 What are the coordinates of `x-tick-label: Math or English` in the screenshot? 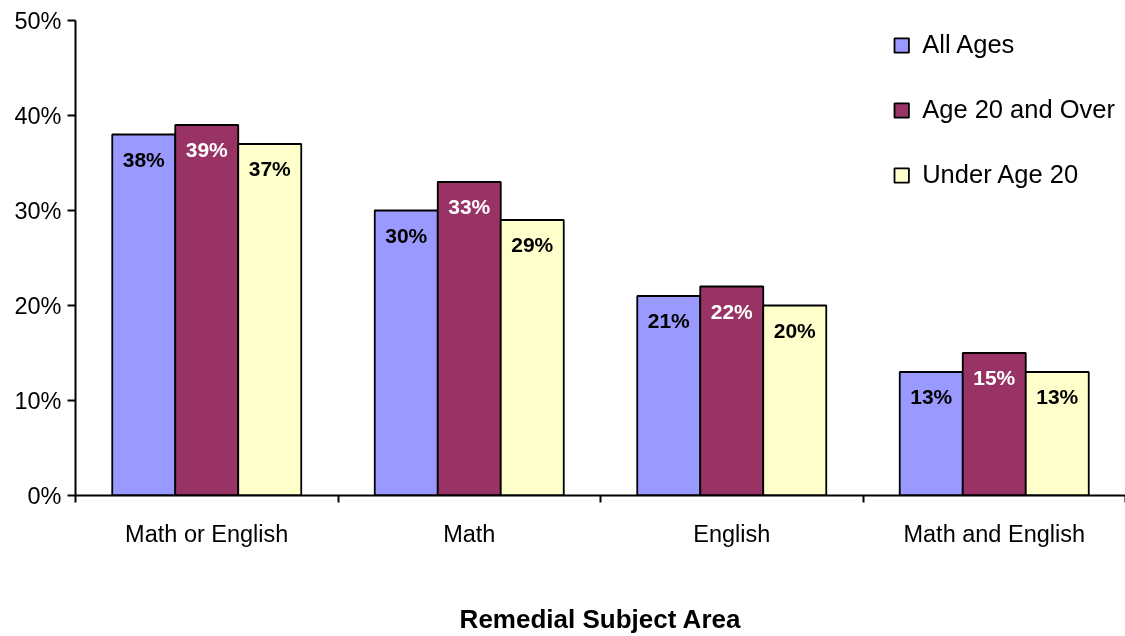 It's located at (207, 533).